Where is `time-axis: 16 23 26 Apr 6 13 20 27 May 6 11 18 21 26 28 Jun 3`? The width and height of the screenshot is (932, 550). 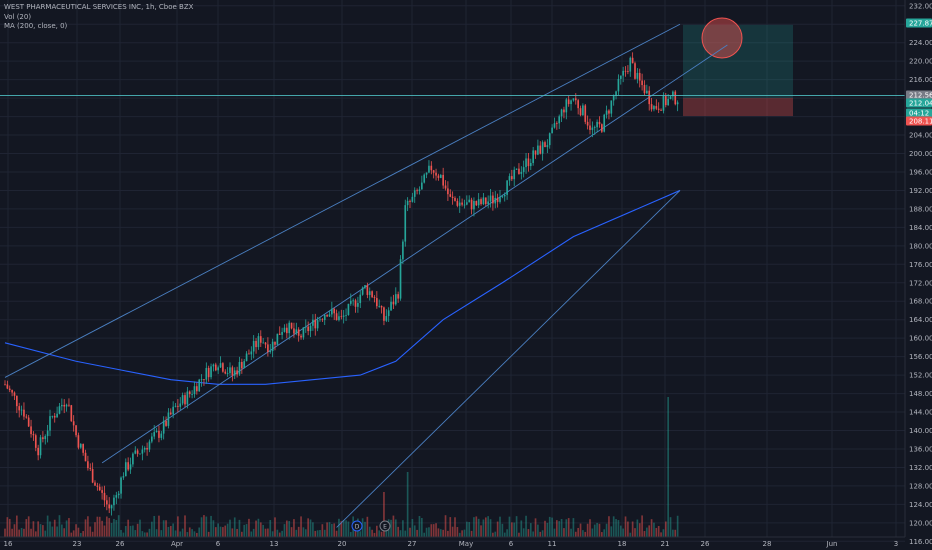
time-axis: 16 23 26 Apr 6 13 20 27 May 6 11 18 21 26 28 Jun 3 is located at coordinates (452, 542).